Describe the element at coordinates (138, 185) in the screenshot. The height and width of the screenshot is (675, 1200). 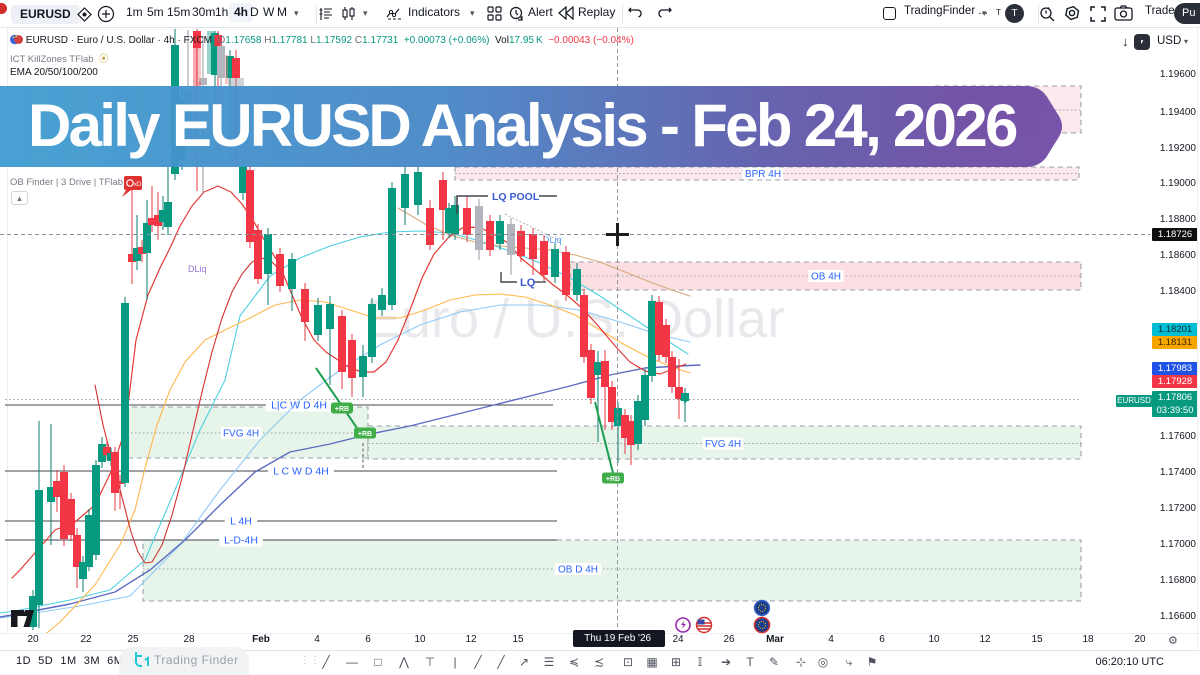
I see `svg-text: xD` at that location.